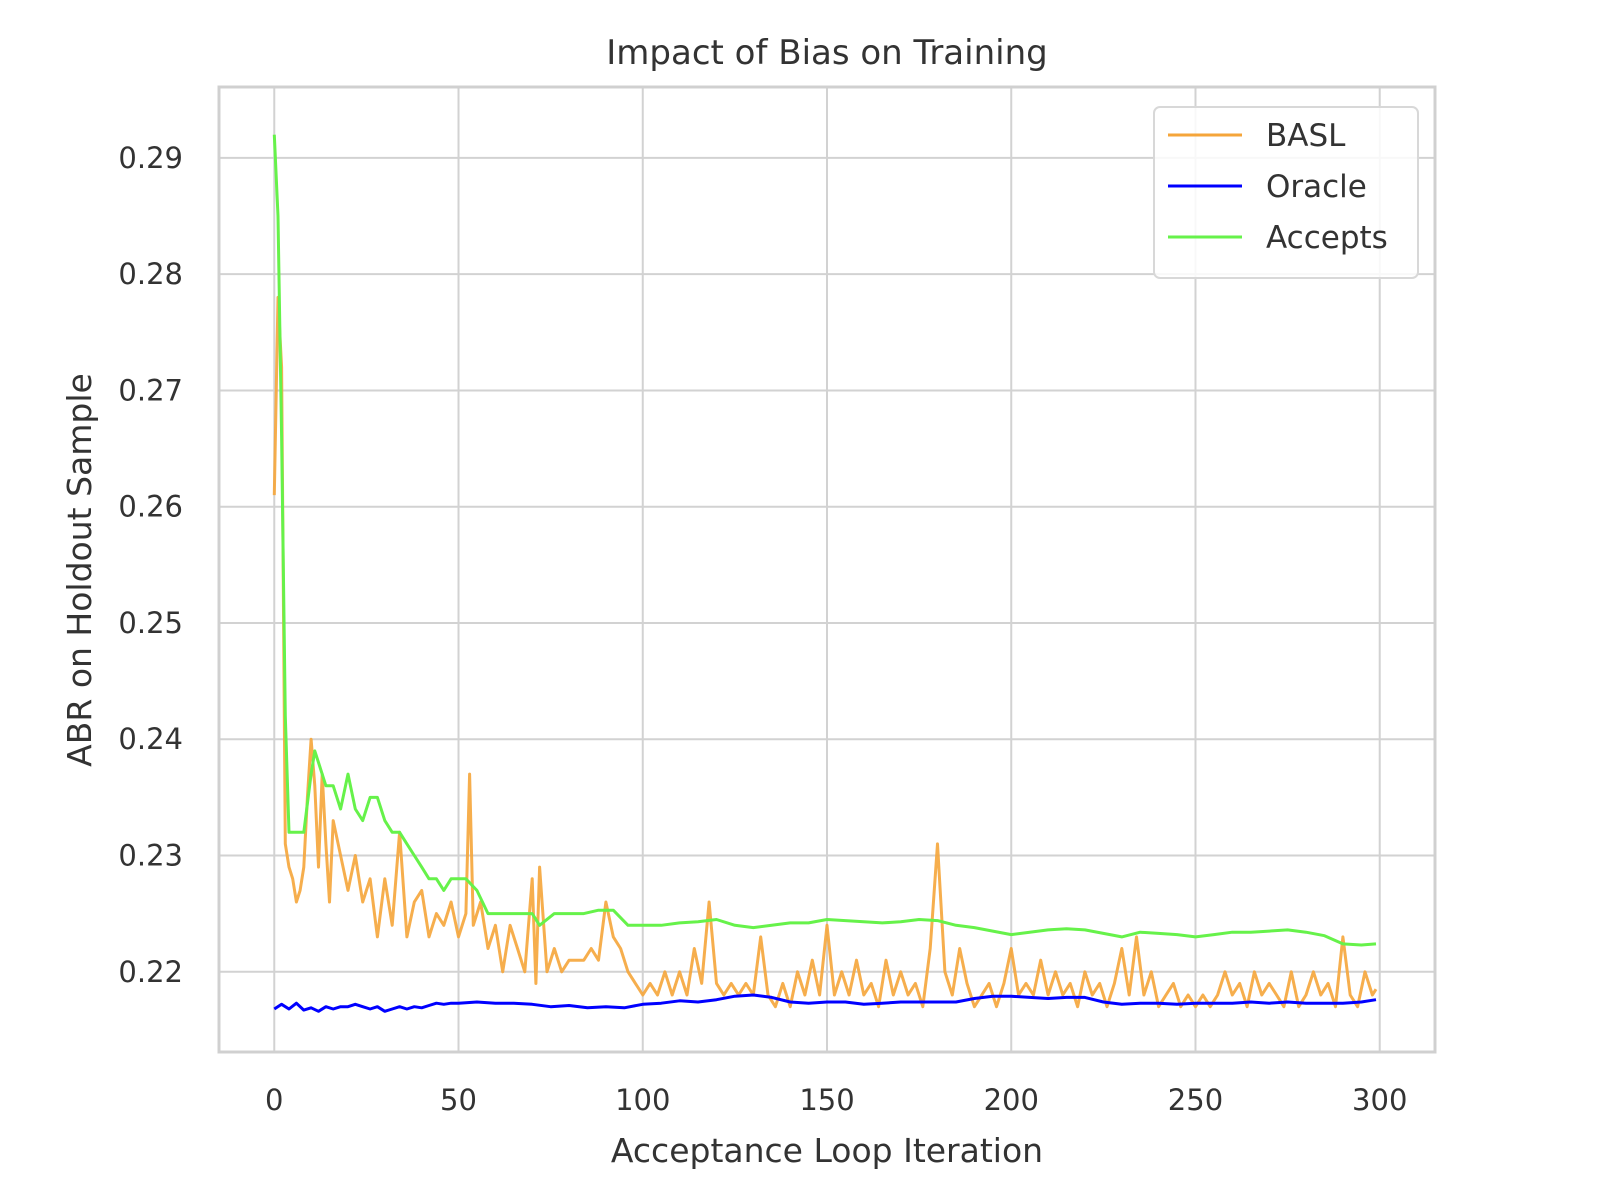 This screenshot has height=1200, width=1606. What do you see at coordinates (274, 1100) in the screenshot?
I see `x-tick-label: 0` at bounding box center [274, 1100].